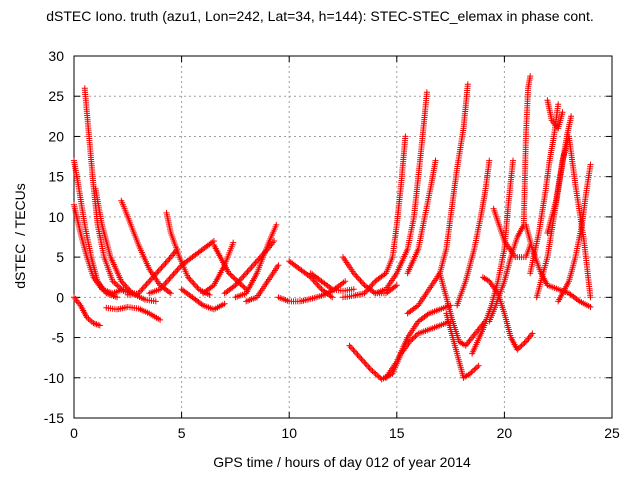  Describe the element at coordinates (20, 236) in the screenshot. I see `y-axis-label: dSTEC / TECUs` at that location.